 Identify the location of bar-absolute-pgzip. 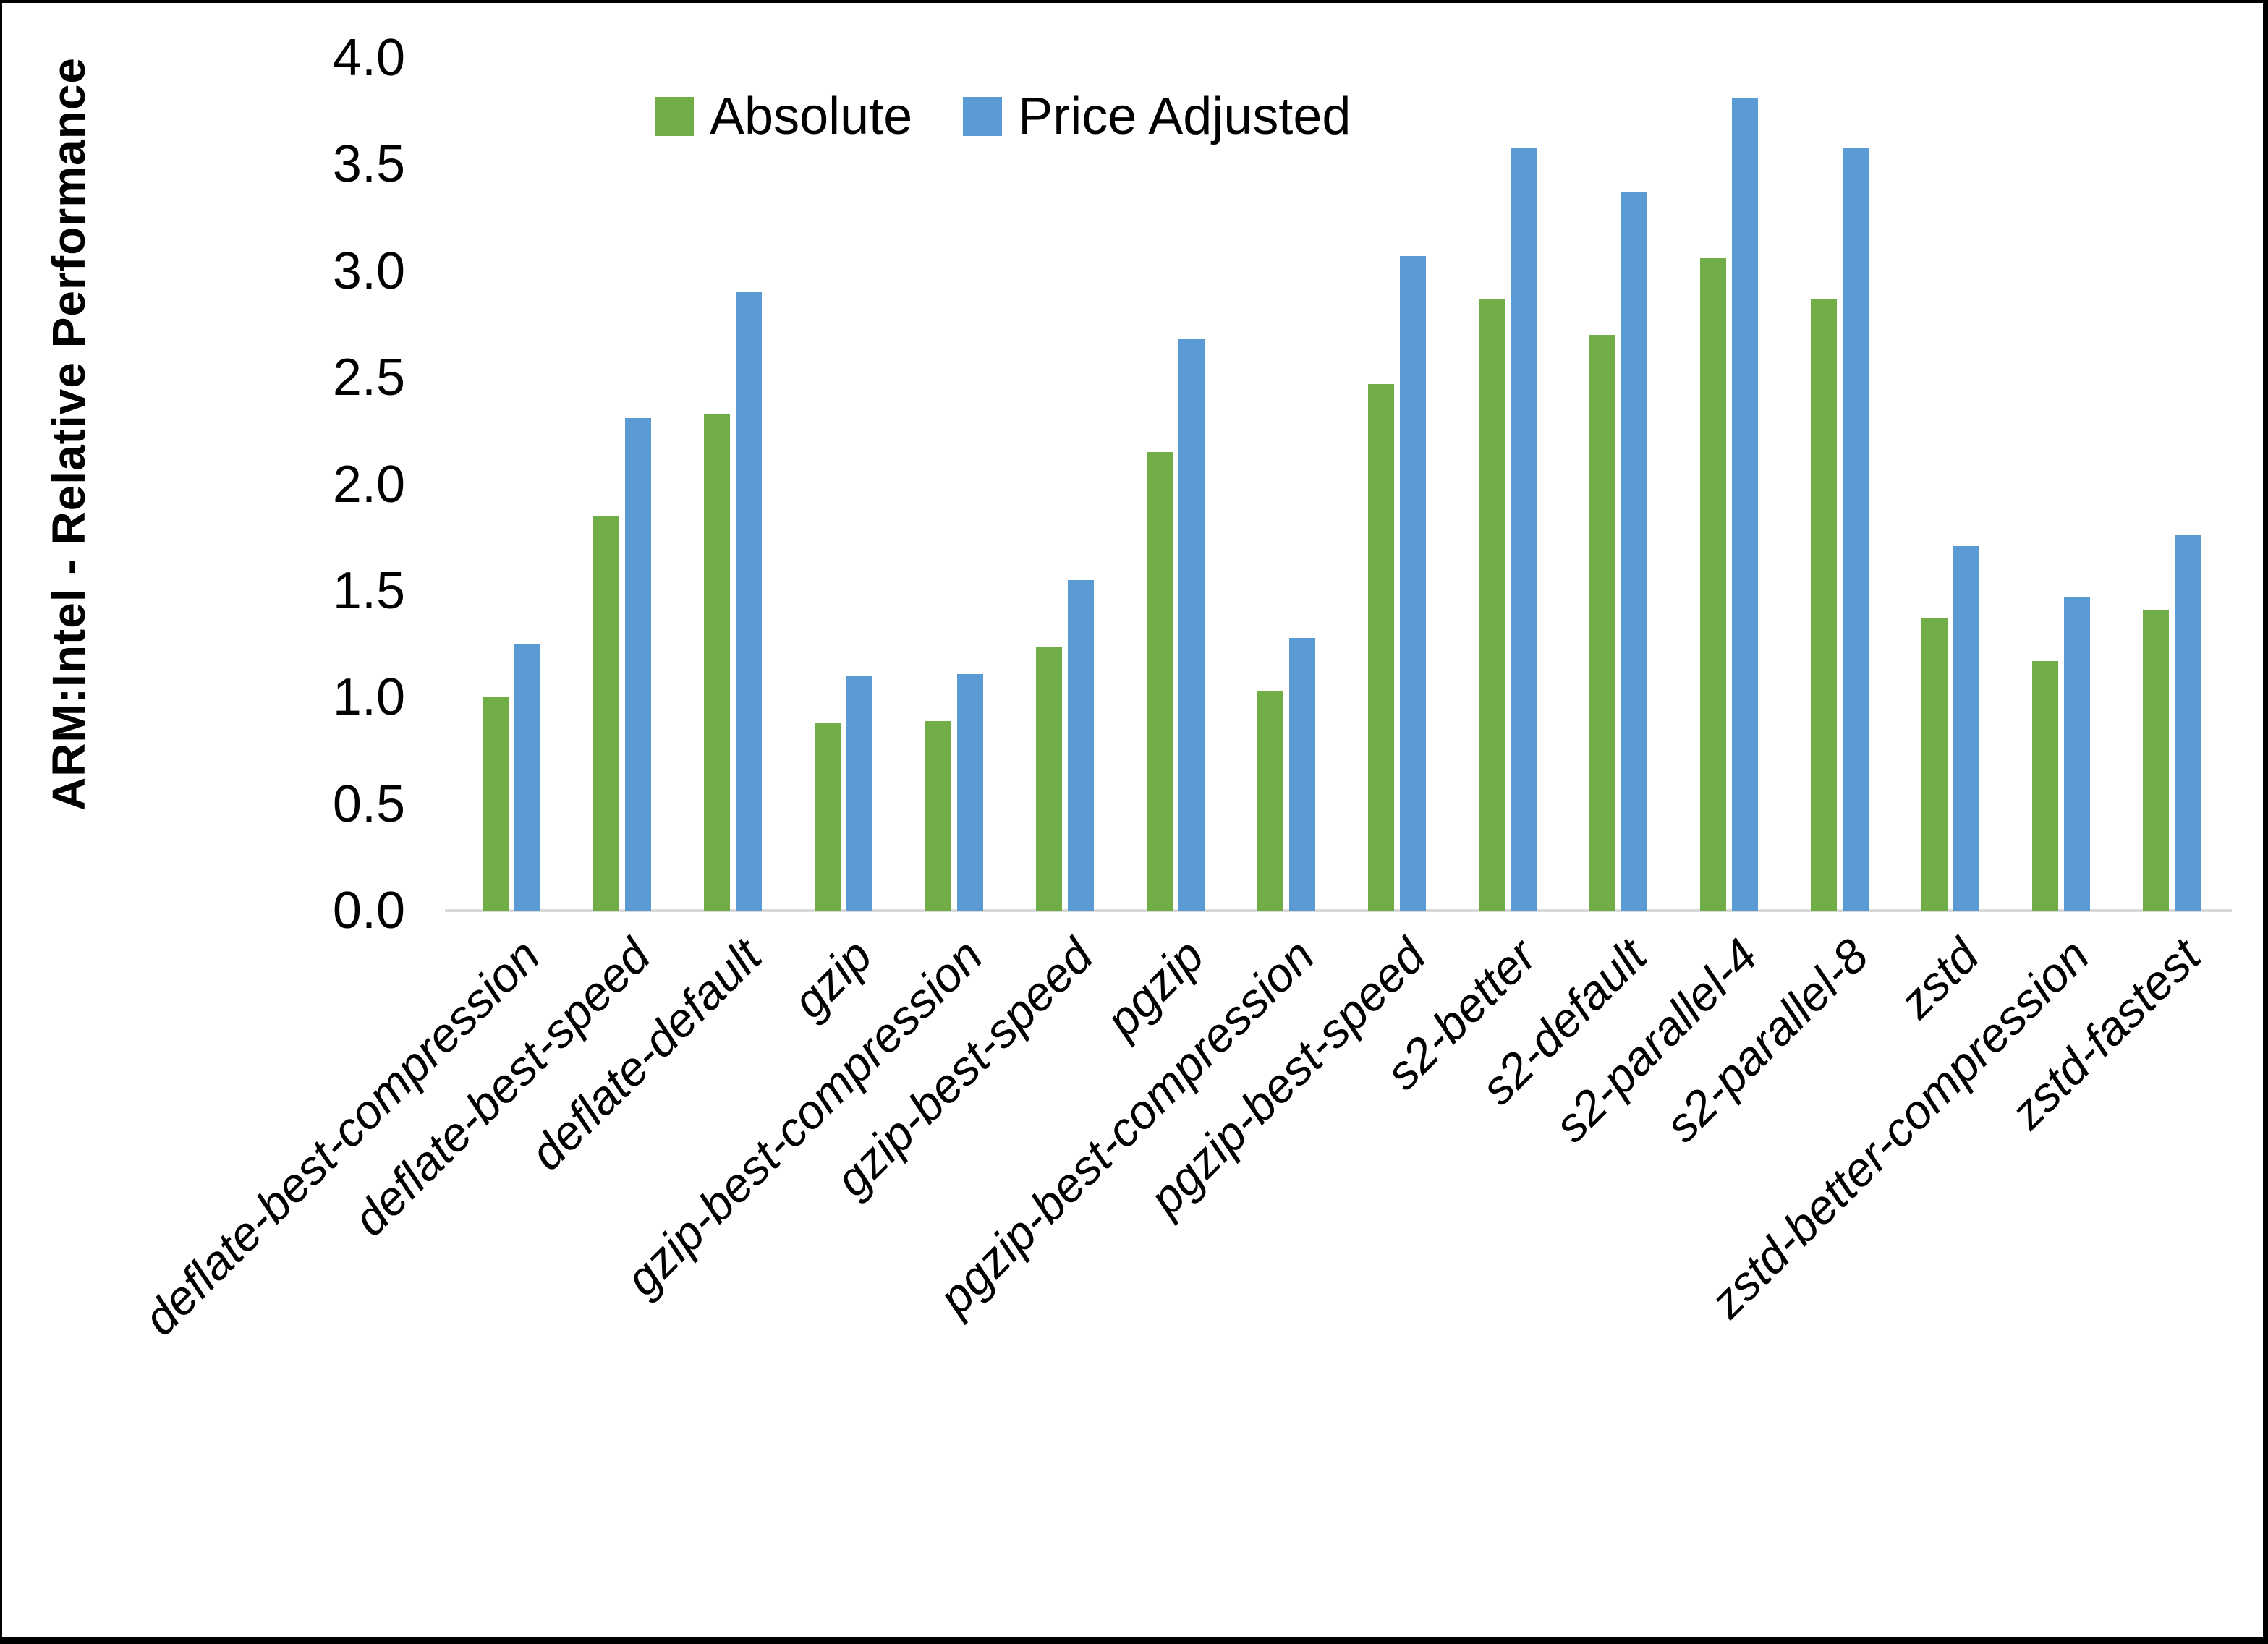
(1160, 681).